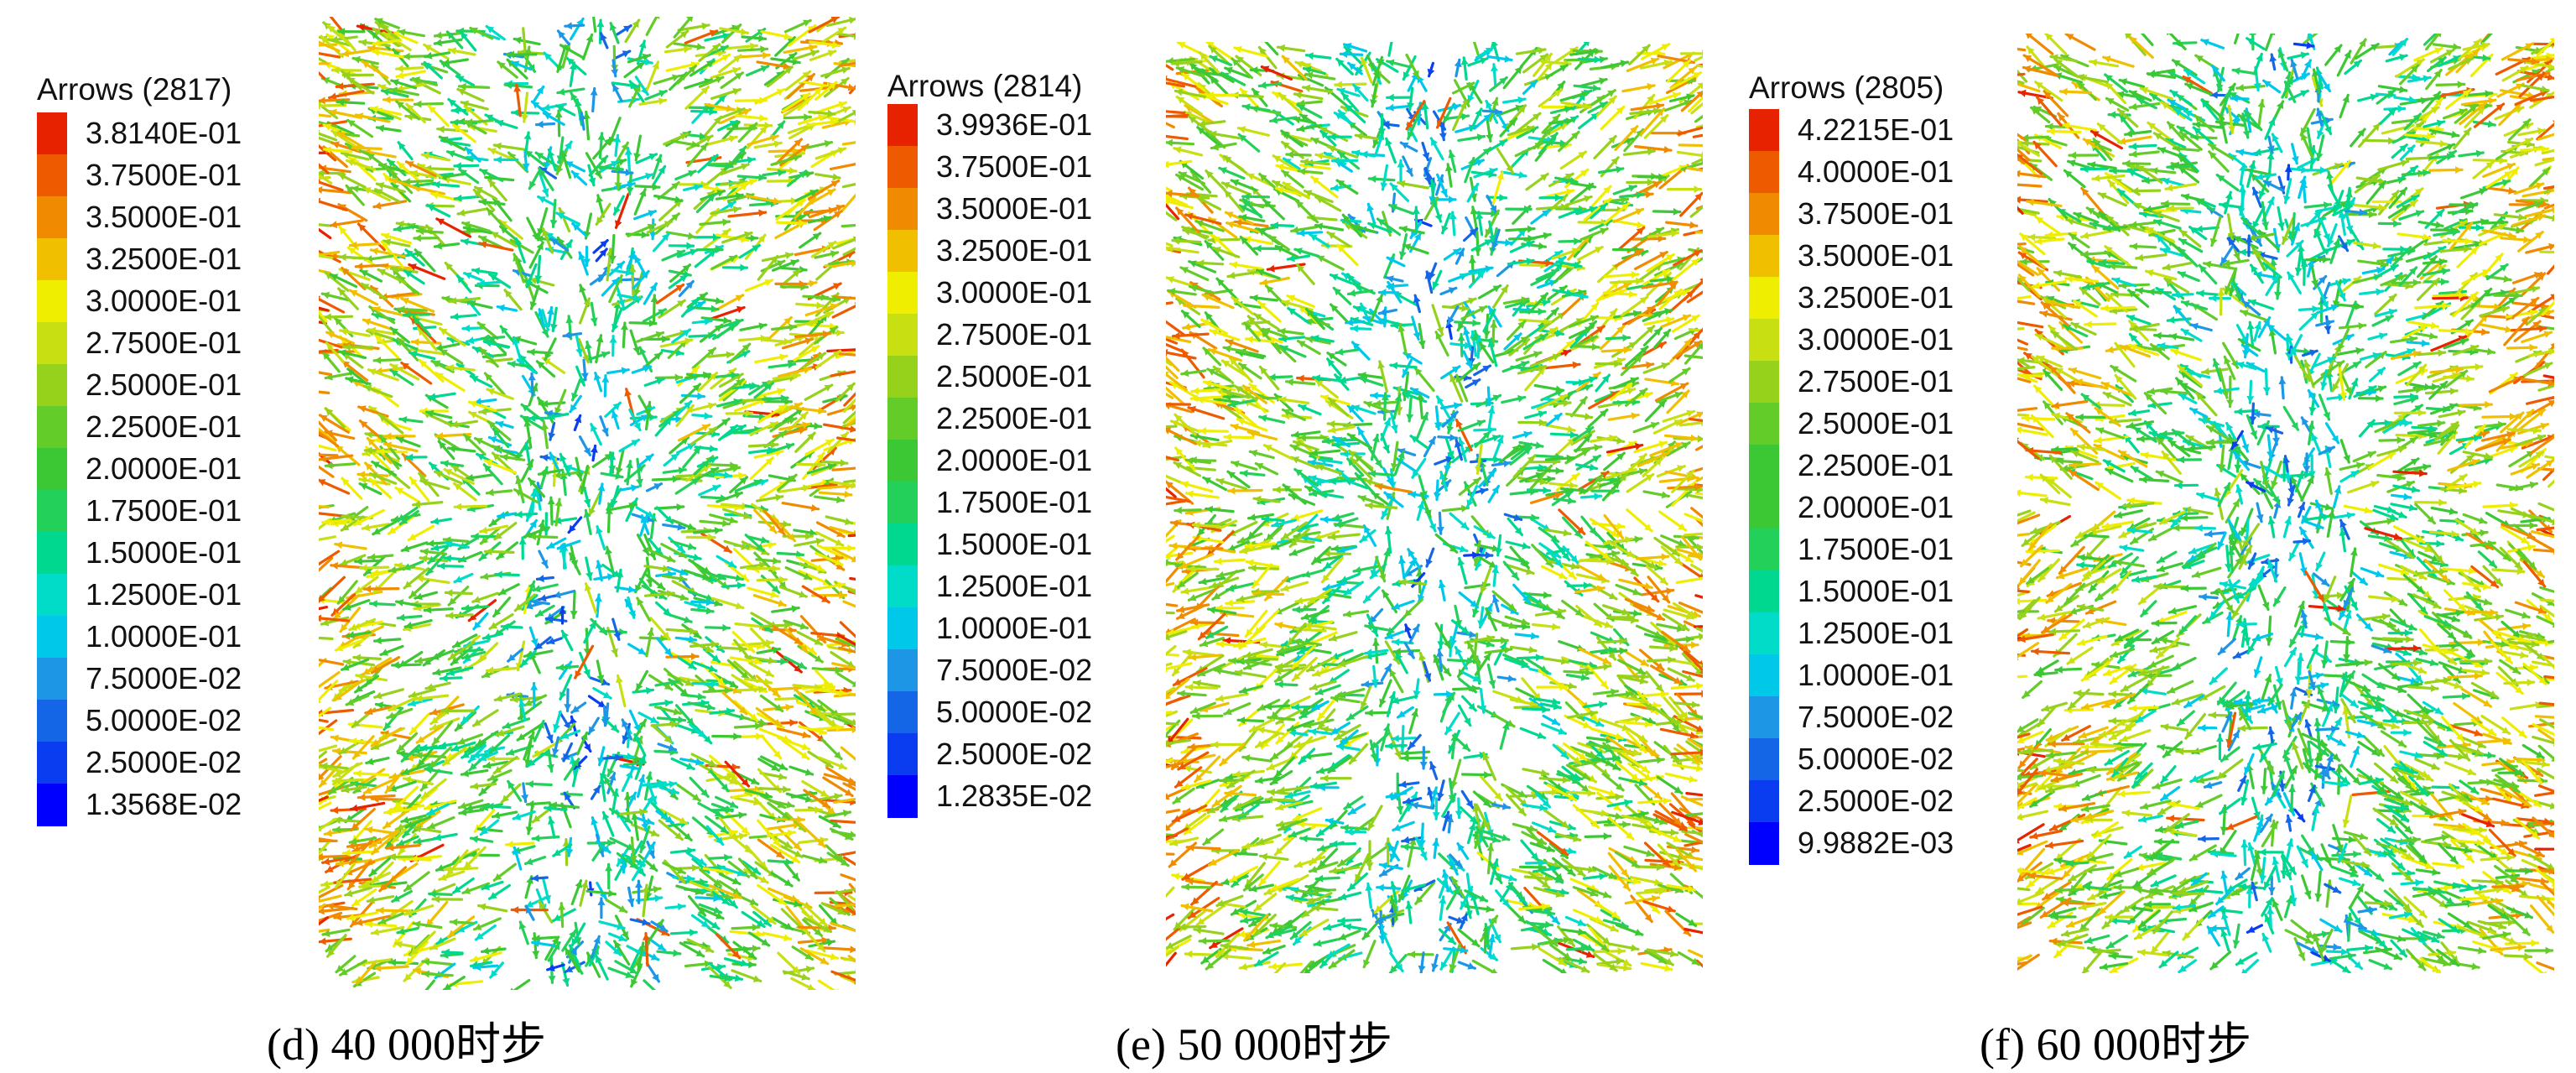 The height and width of the screenshot is (1073, 2576). I want to click on legend-label: 3.9936E-01, so click(1014, 125).